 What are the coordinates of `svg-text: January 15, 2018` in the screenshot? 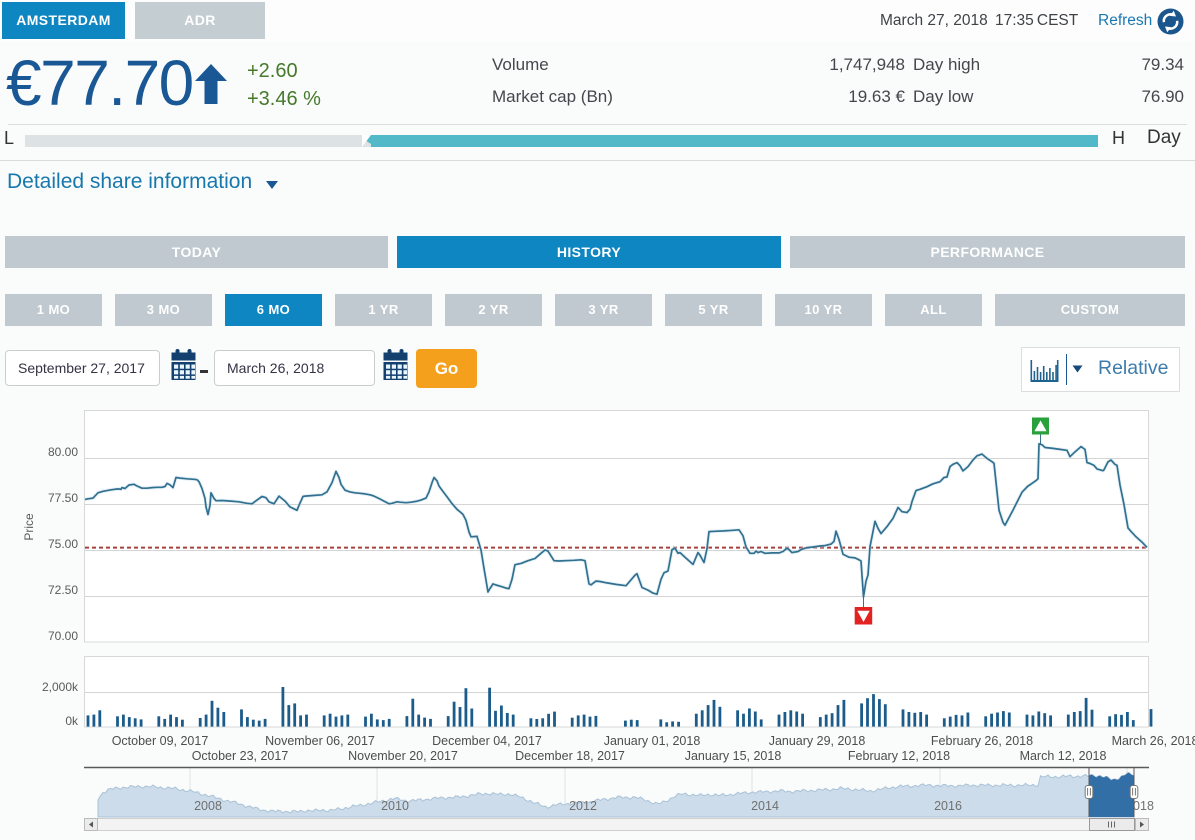 It's located at (733, 756).